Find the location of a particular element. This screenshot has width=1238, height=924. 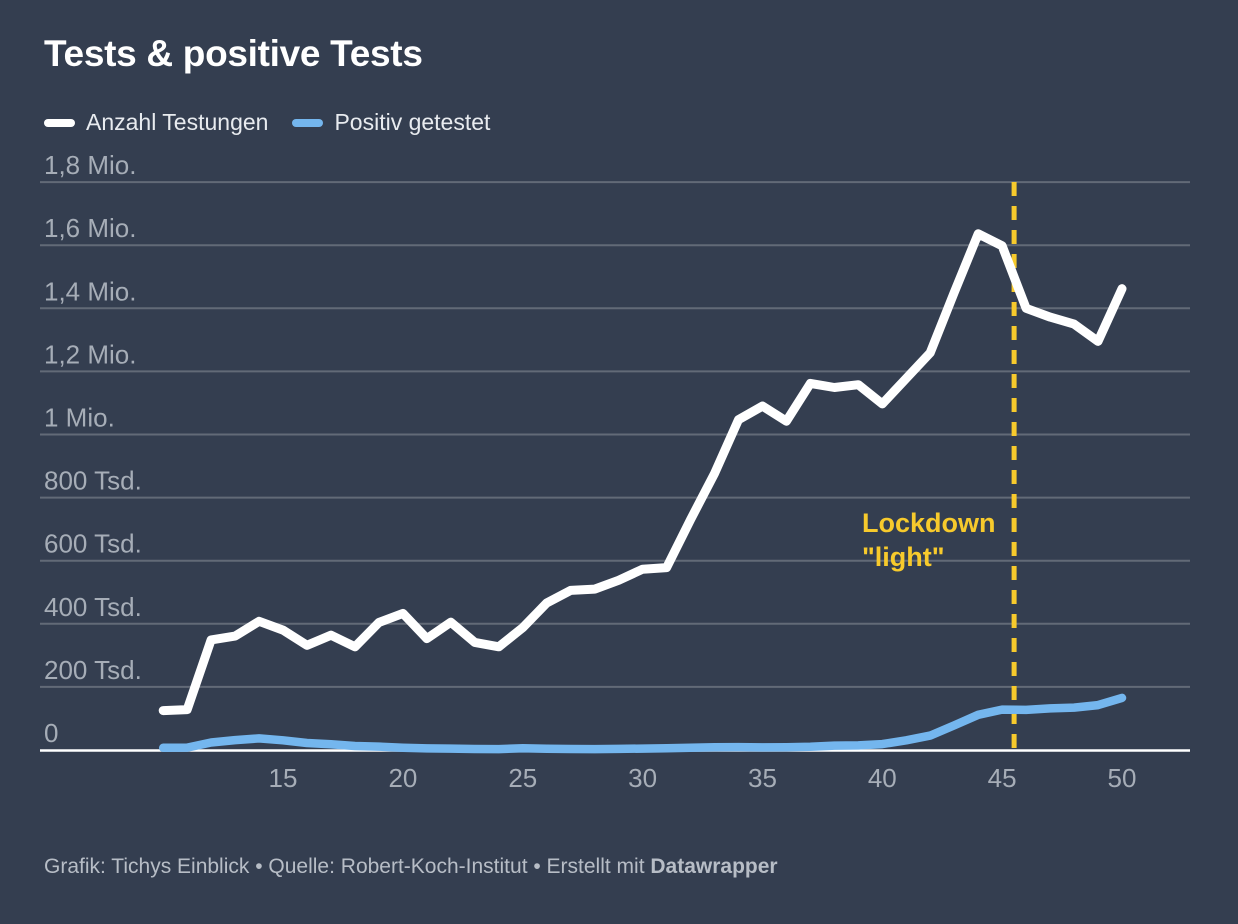

svg-text: 1,8 Mio. is located at coordinates (90, 165).